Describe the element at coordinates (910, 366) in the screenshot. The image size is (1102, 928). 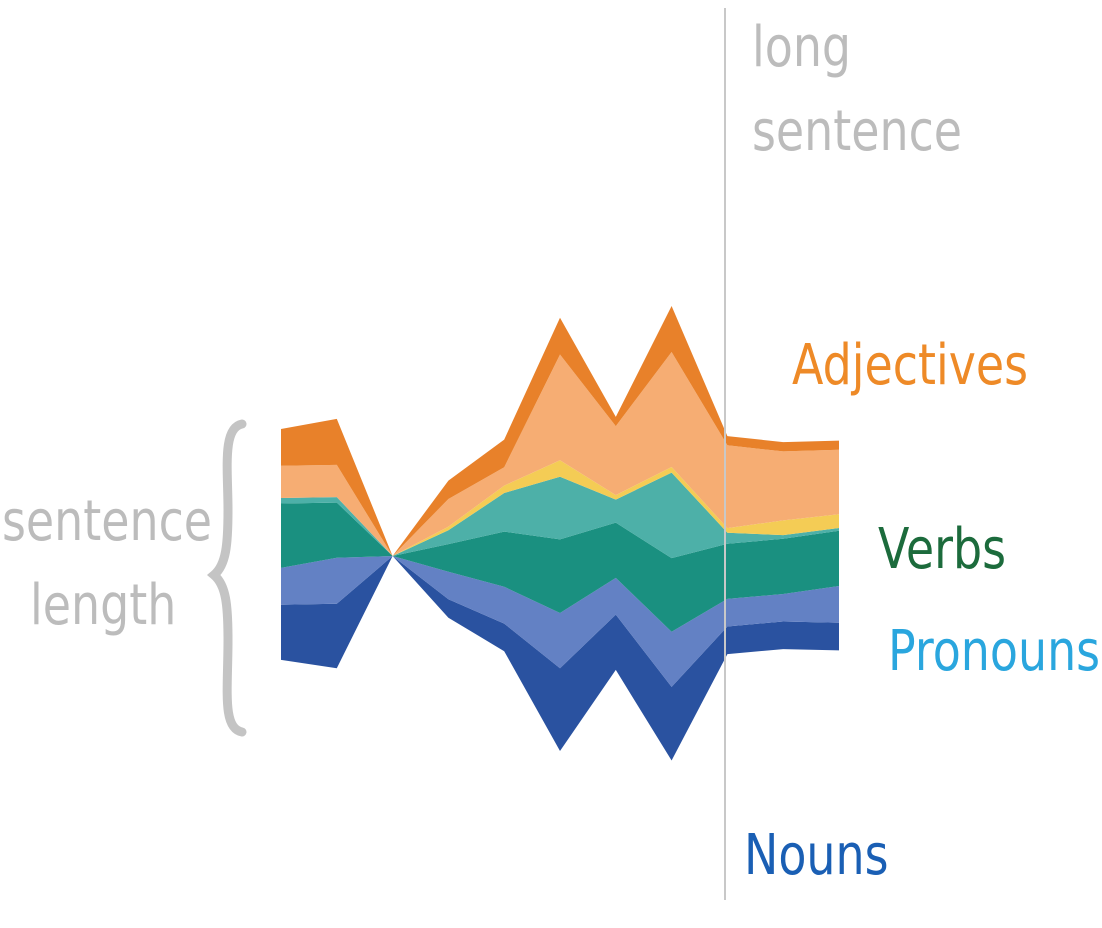
I see `legend-label-adjectives: Adjectives` at that location.